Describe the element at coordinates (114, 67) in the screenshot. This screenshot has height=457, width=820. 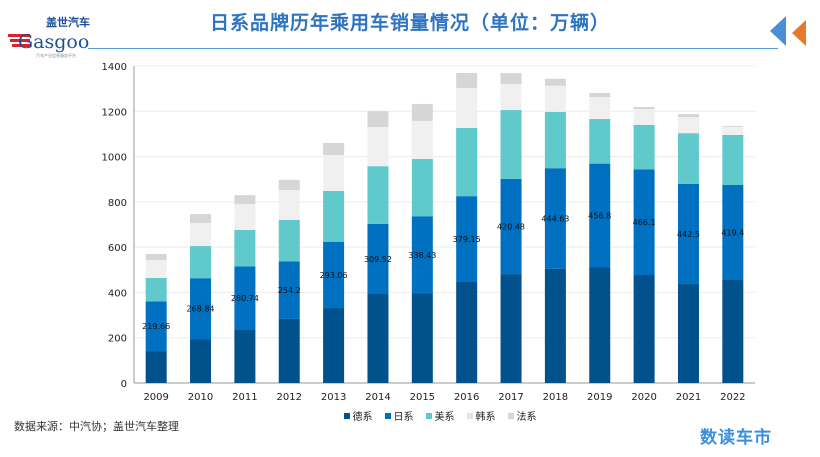
I see `y-tick-label: 1400` at that location.